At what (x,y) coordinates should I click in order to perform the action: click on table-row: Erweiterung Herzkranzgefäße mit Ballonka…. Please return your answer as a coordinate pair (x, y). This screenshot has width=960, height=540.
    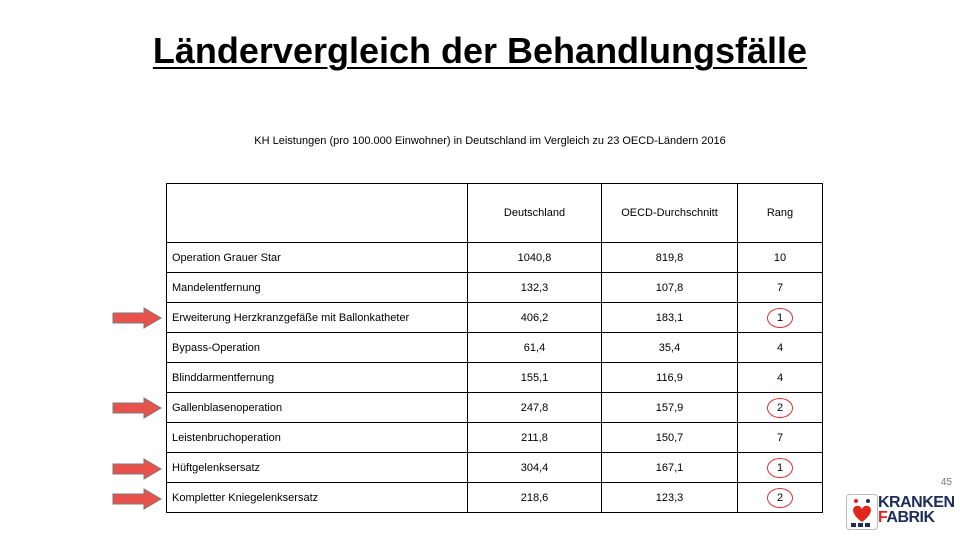
    Looking at the image, I should click on (494, 317).